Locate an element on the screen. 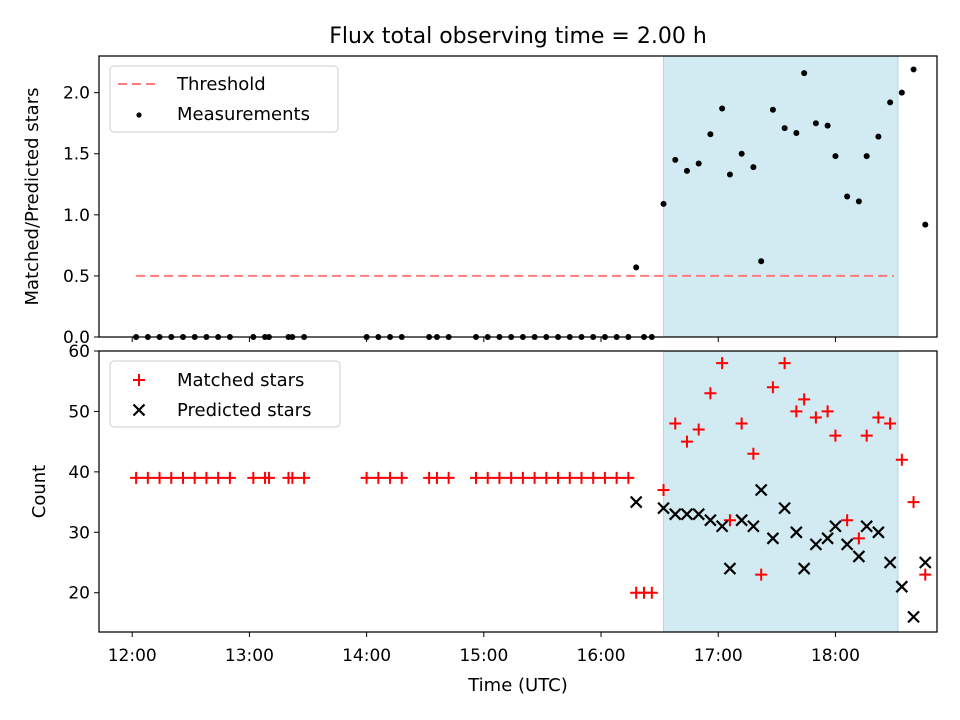 The height and width of the screenshot is (720, 960). x-tick-label: 12:00 is located at coordinates (132, 656).